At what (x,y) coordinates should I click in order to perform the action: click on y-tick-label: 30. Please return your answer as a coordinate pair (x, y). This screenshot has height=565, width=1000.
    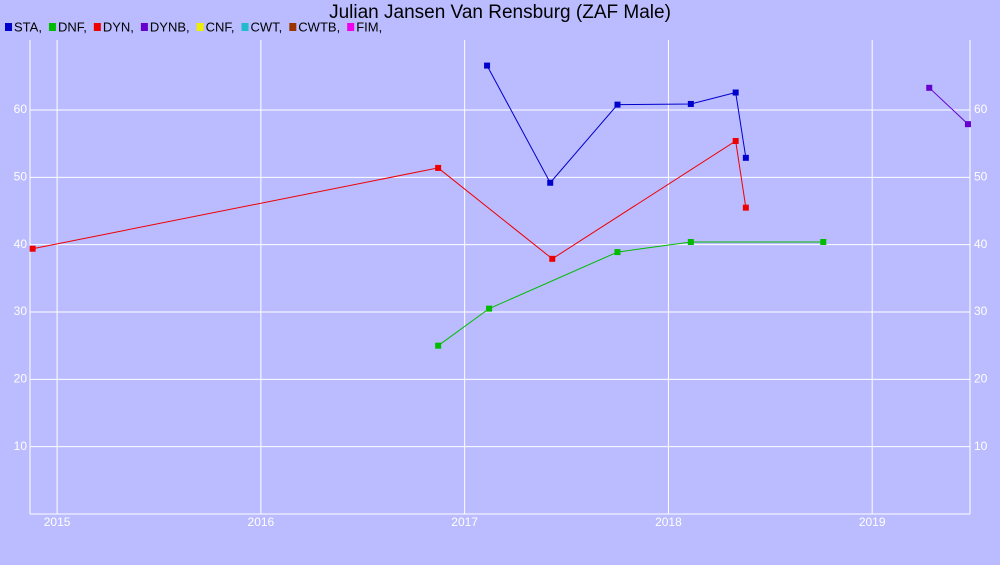
    Looking at the image, I should click on (21, 311).